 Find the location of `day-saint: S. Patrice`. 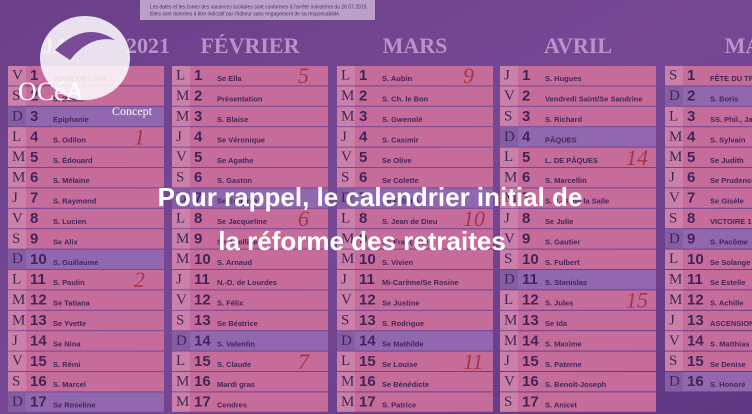

day-saint: S. Patrice is located at coordinates (399, 405).